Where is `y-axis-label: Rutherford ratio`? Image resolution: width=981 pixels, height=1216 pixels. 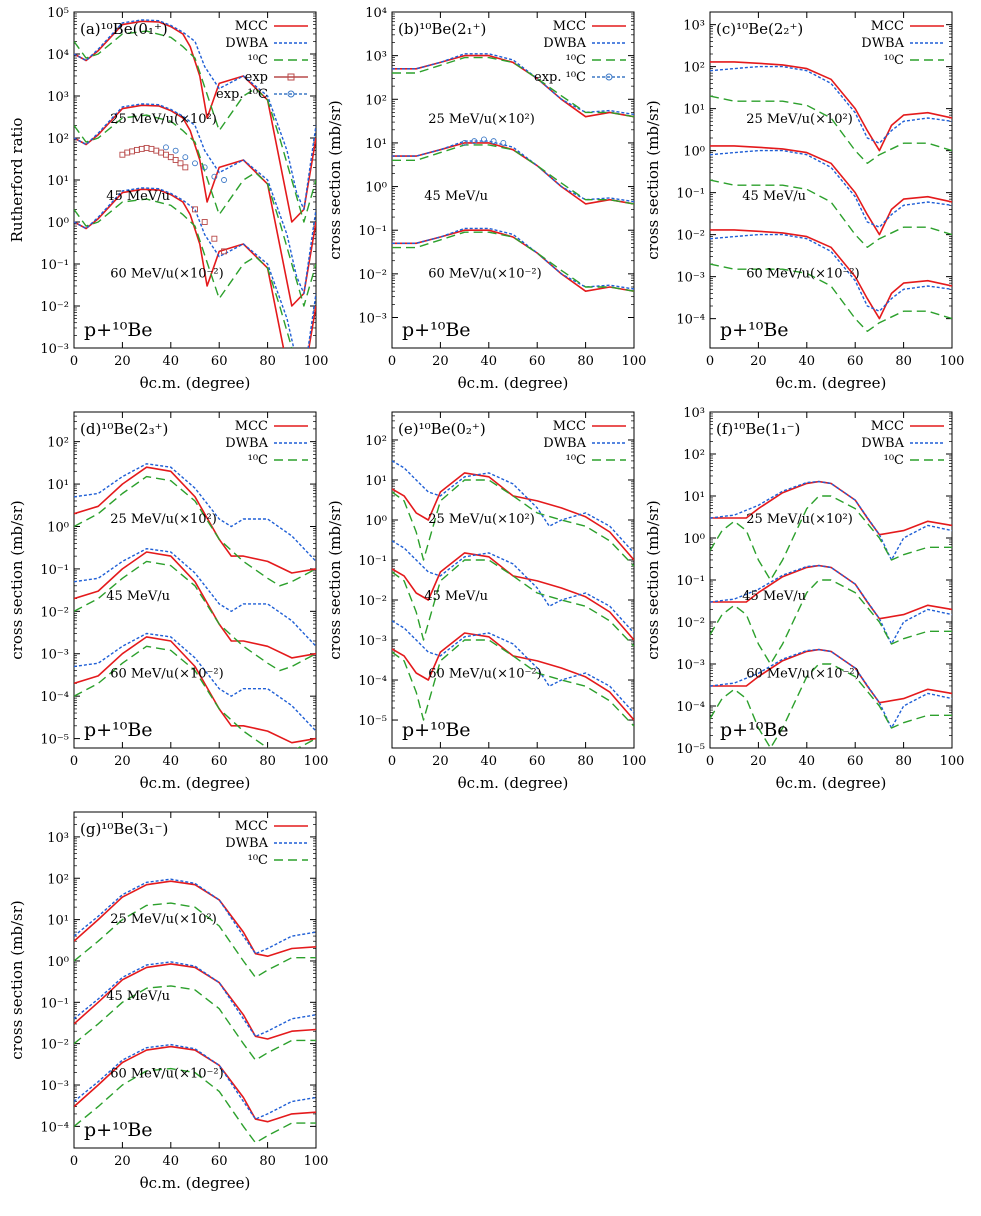
y-axis-label: Rutherford ratio is located at coordinates (17, 180).